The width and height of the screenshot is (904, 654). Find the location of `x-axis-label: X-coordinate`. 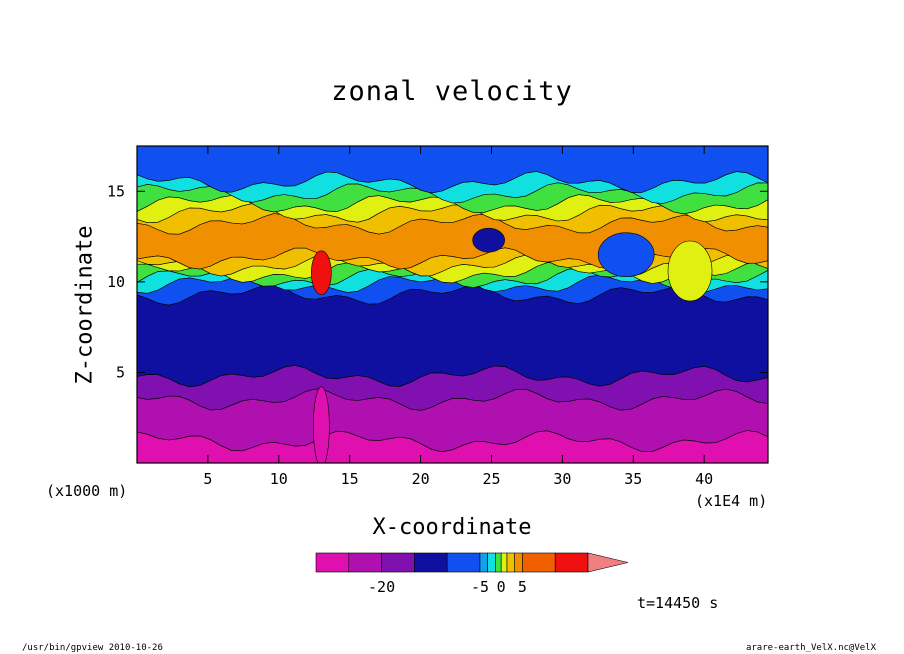

x-axis-label: X-coordinate is located at coordinates (452, 527).